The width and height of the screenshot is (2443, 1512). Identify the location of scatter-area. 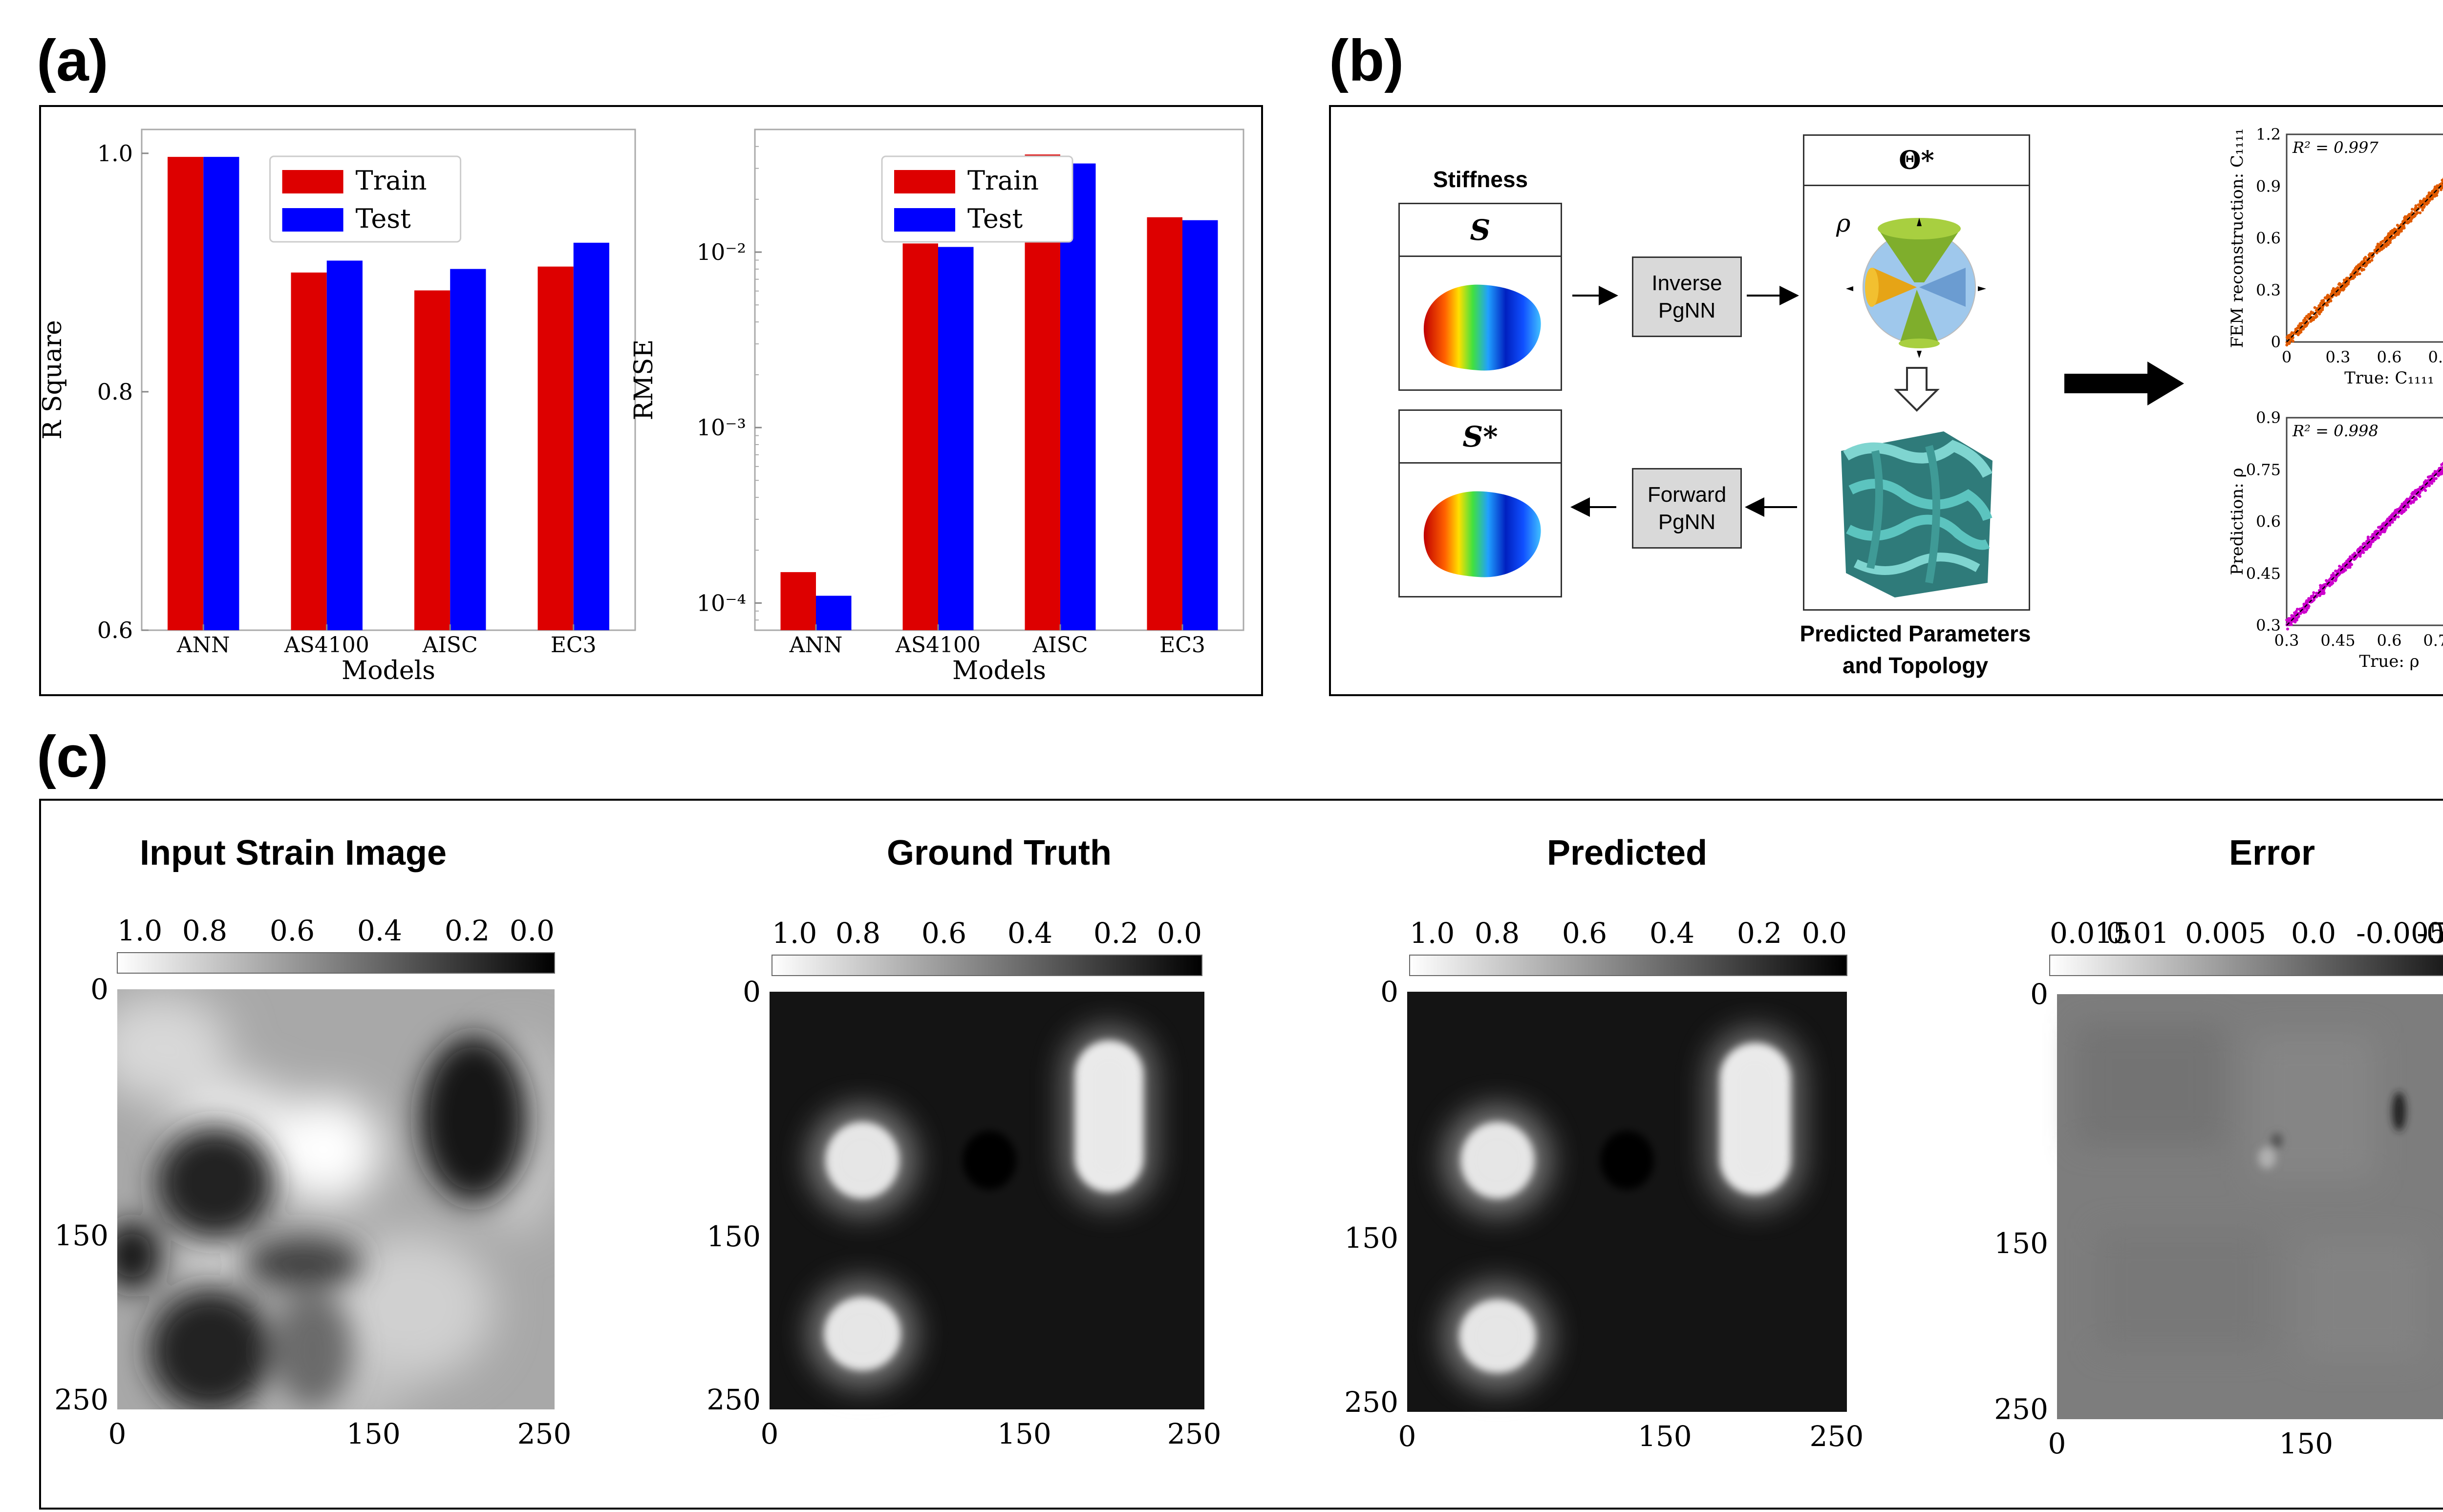
(2364, 238).